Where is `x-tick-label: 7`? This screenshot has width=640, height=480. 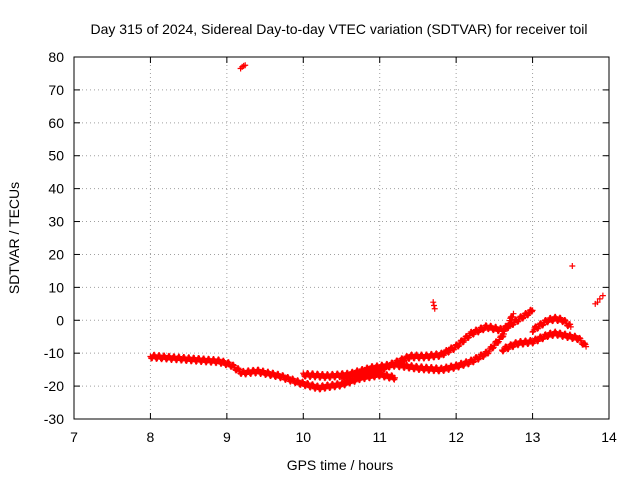
x-tick-label: 7 is located at coordinates (74, 437).